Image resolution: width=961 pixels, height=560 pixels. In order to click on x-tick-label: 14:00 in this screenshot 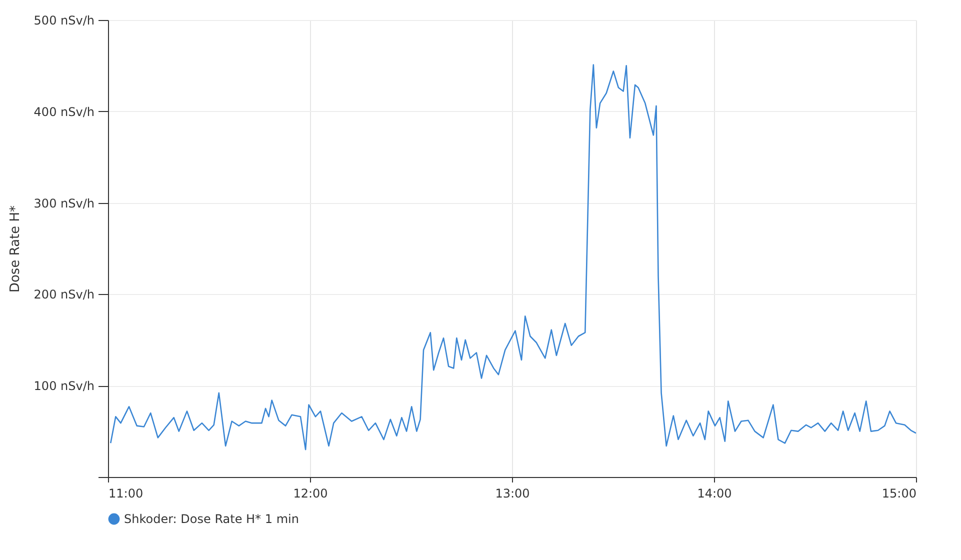, I will do `click(714, 493)`.